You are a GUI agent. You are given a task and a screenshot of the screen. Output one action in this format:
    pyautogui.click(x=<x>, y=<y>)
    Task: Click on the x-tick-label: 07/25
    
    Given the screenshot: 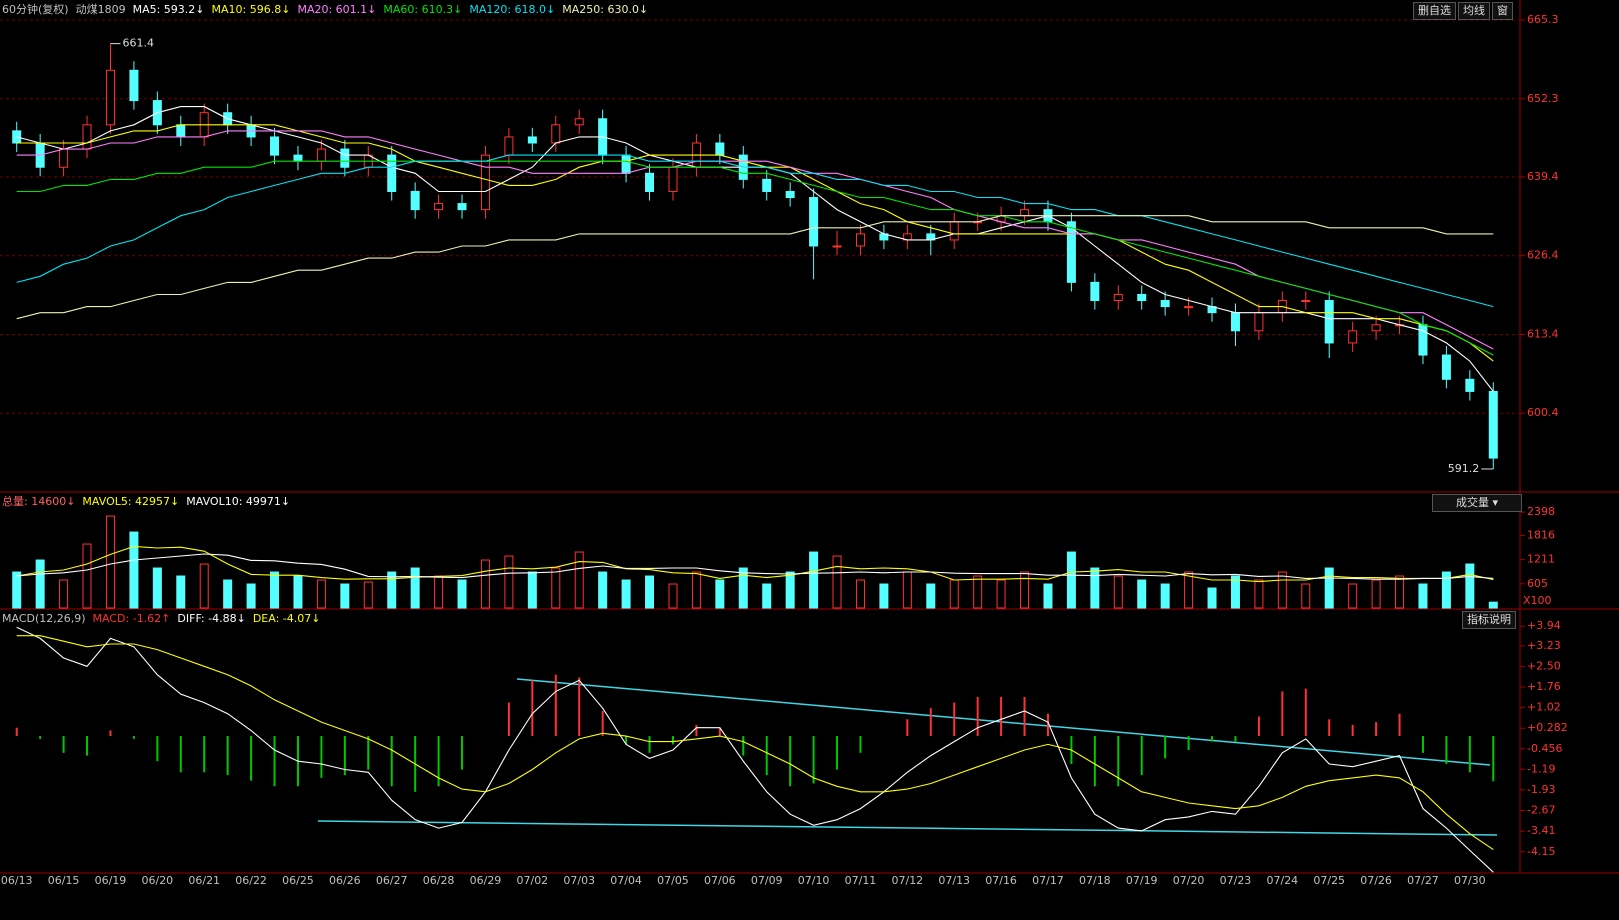 What is the action you would take?
    pyautogui.click(x=1329, y=880)
    